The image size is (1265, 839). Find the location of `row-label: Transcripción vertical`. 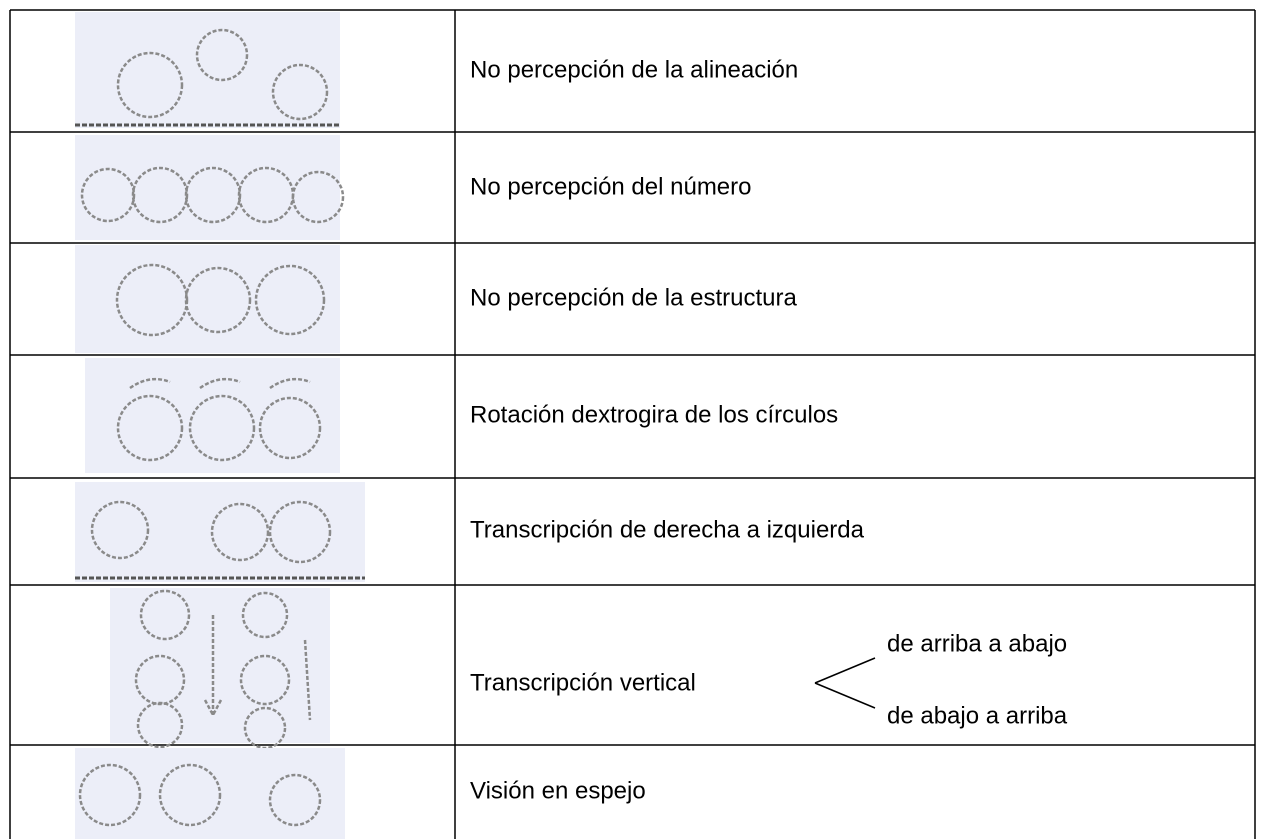

row-label: Transcripción vertical is located at coordinates (583, 682).